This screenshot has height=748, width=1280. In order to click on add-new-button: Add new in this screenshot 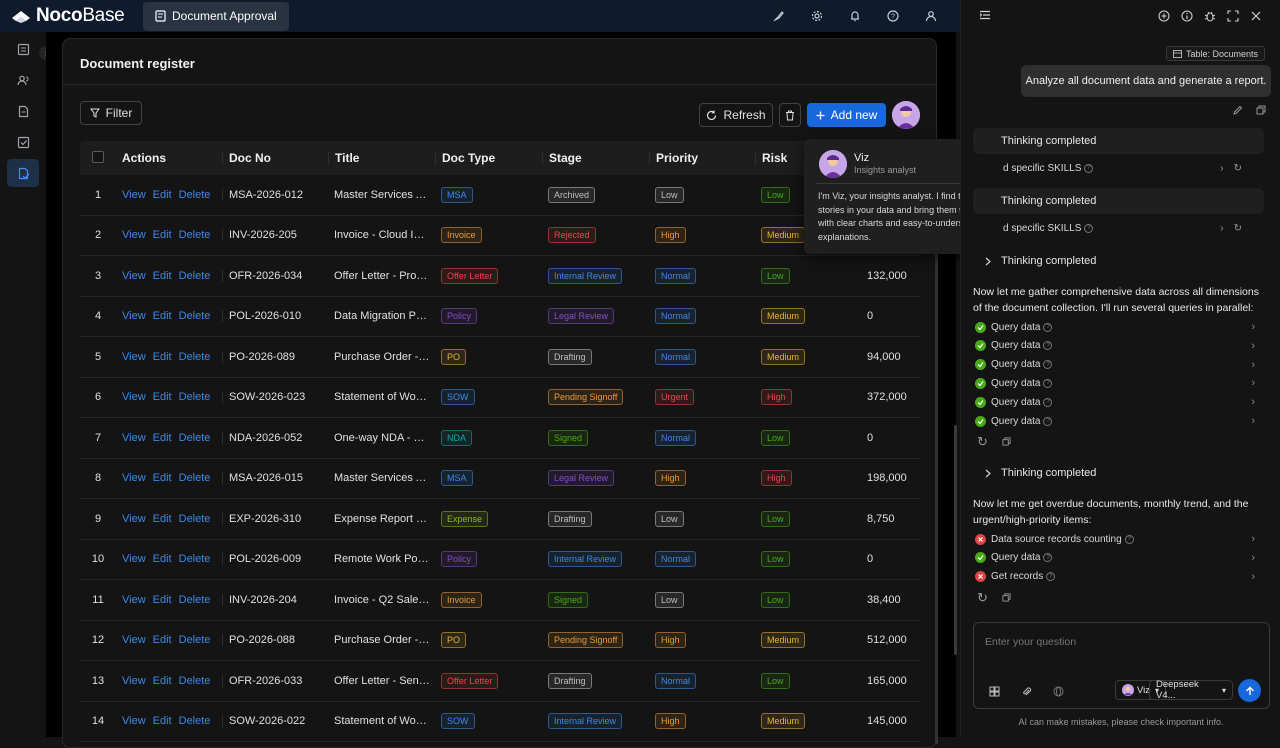, I will do `click(846, 115)`.